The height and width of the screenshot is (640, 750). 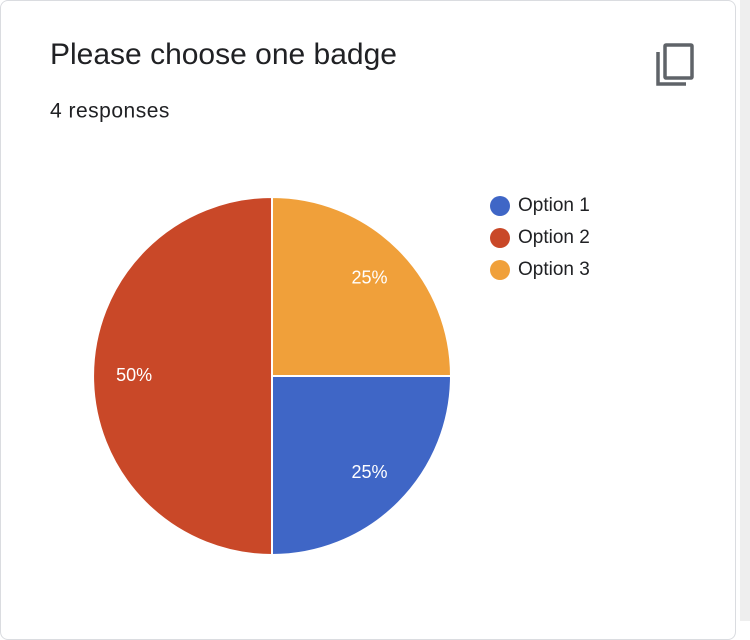 What do you see at coordinates (745, 310) in the screenshot?
I see `scrollbar-track` at bounding box center [745, 310].